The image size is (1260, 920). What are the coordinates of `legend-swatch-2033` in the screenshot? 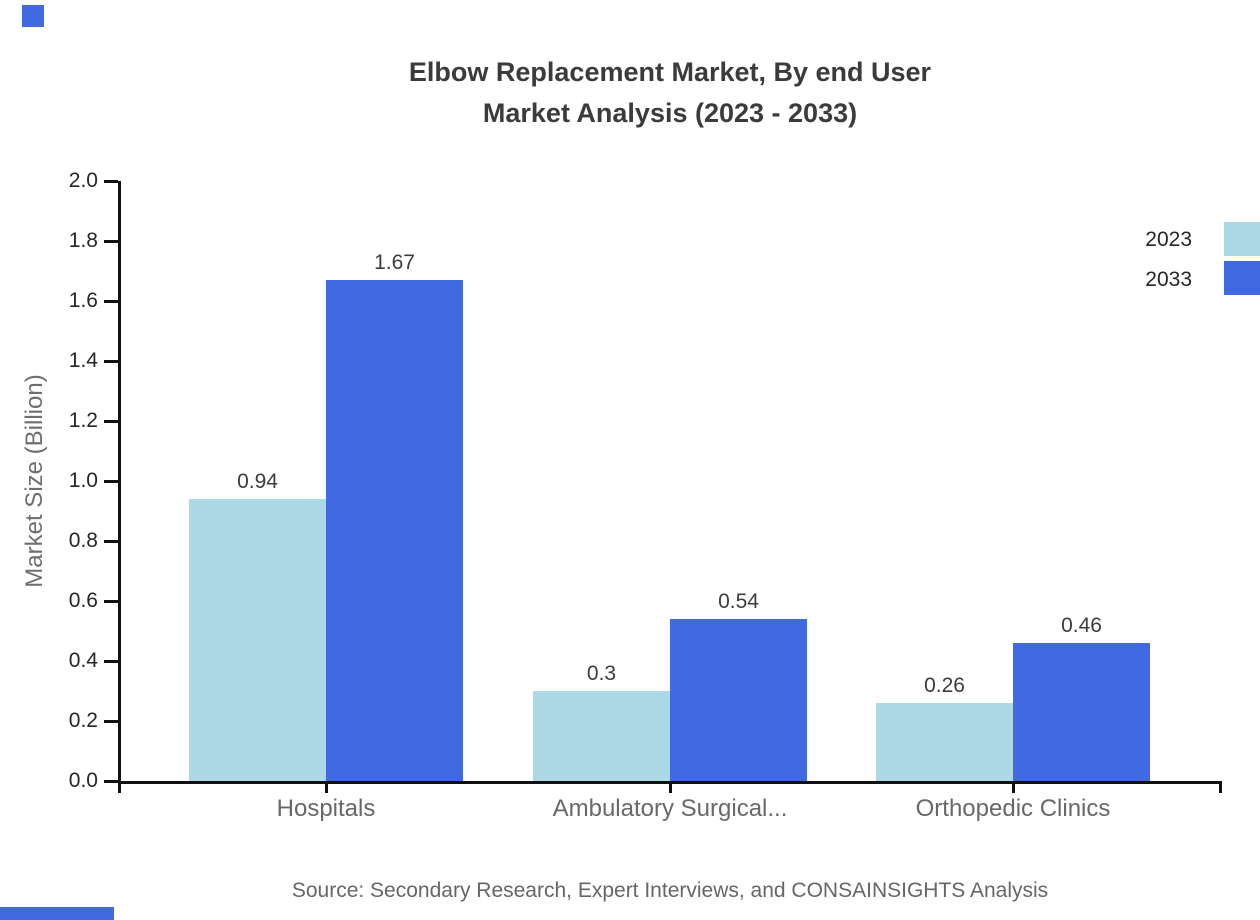 It's located at (1242, 278).